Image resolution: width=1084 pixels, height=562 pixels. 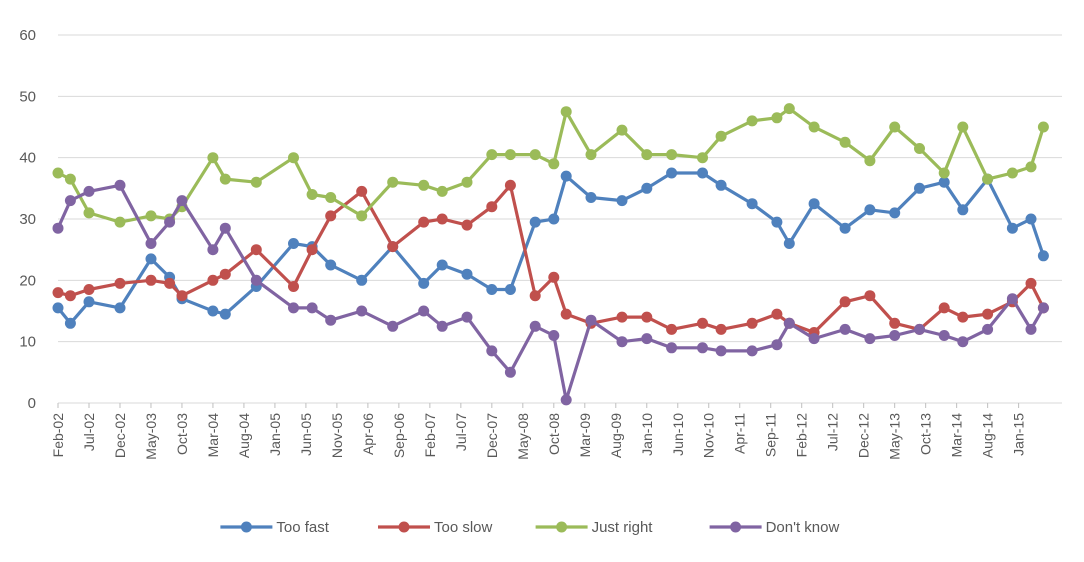 What do you see at coordinates (802, 435) in the screenshot?
I see `x-tick-label: Feb-12` at bounding box center [802, 435].